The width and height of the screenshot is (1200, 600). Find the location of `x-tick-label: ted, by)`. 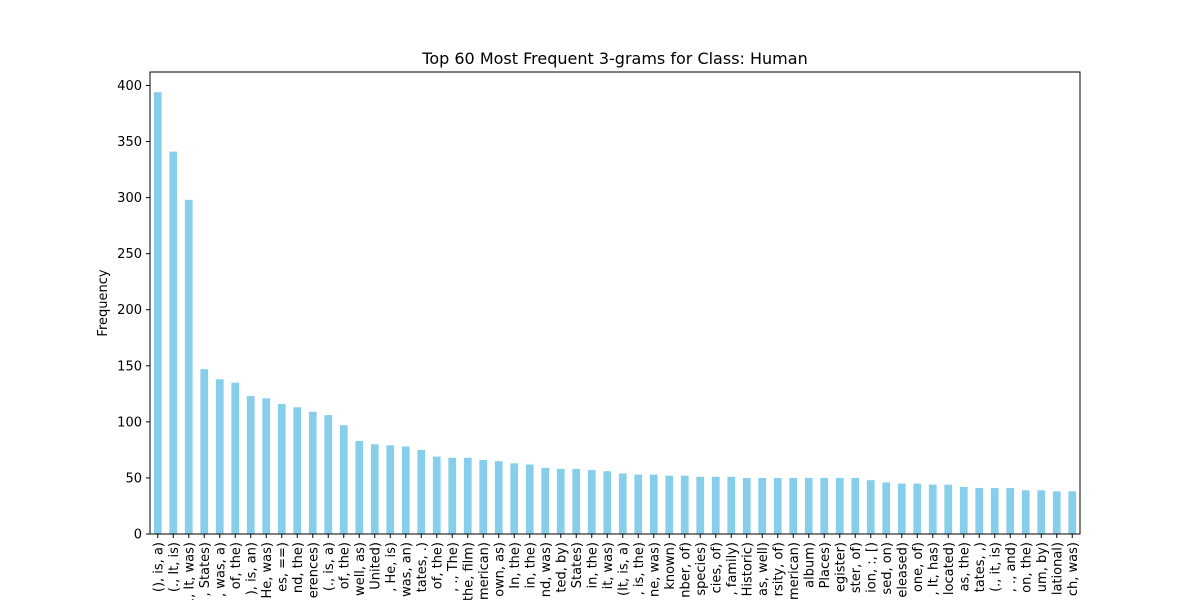

x-tick-label: ted, by) is located at coordinates (561, 567).